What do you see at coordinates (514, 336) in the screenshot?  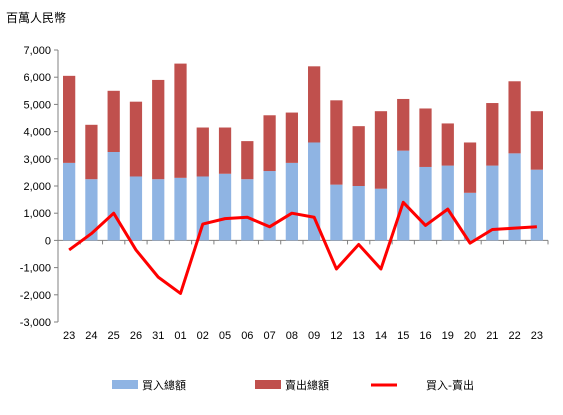 I see `x-tick-label: 22` at bounding box center [514, 336].